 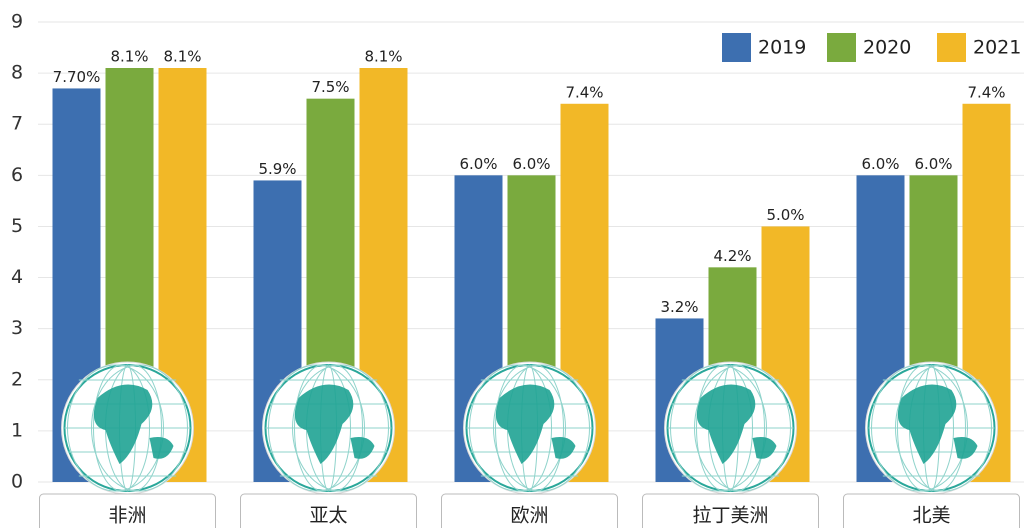 I want to click on y-tick-label: 9, so click(x=17, y=22).